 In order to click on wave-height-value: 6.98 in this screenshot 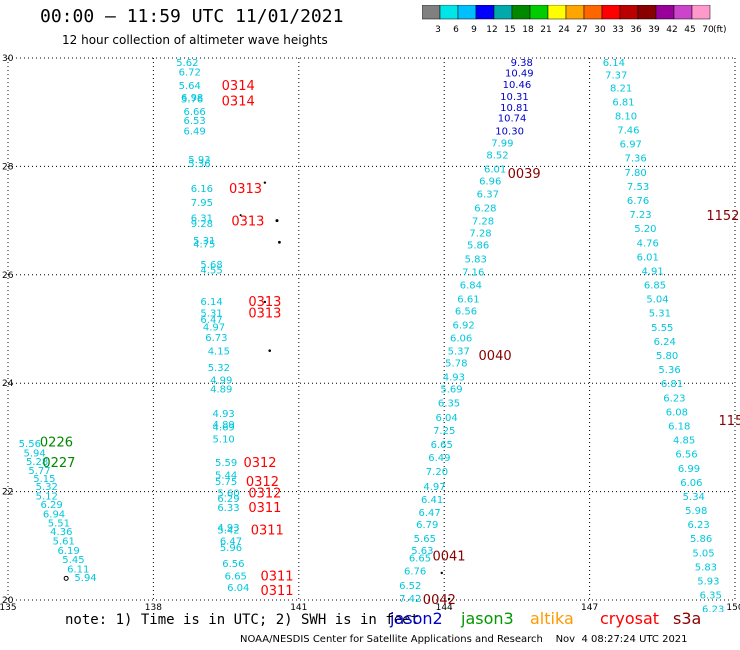, I will do `click(192, 98)`.